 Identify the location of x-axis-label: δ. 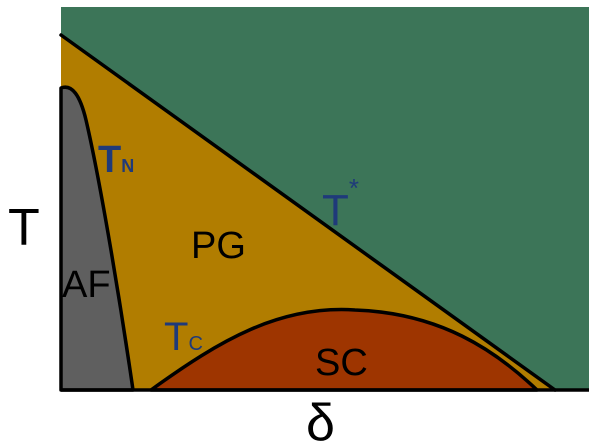
(320, 419).